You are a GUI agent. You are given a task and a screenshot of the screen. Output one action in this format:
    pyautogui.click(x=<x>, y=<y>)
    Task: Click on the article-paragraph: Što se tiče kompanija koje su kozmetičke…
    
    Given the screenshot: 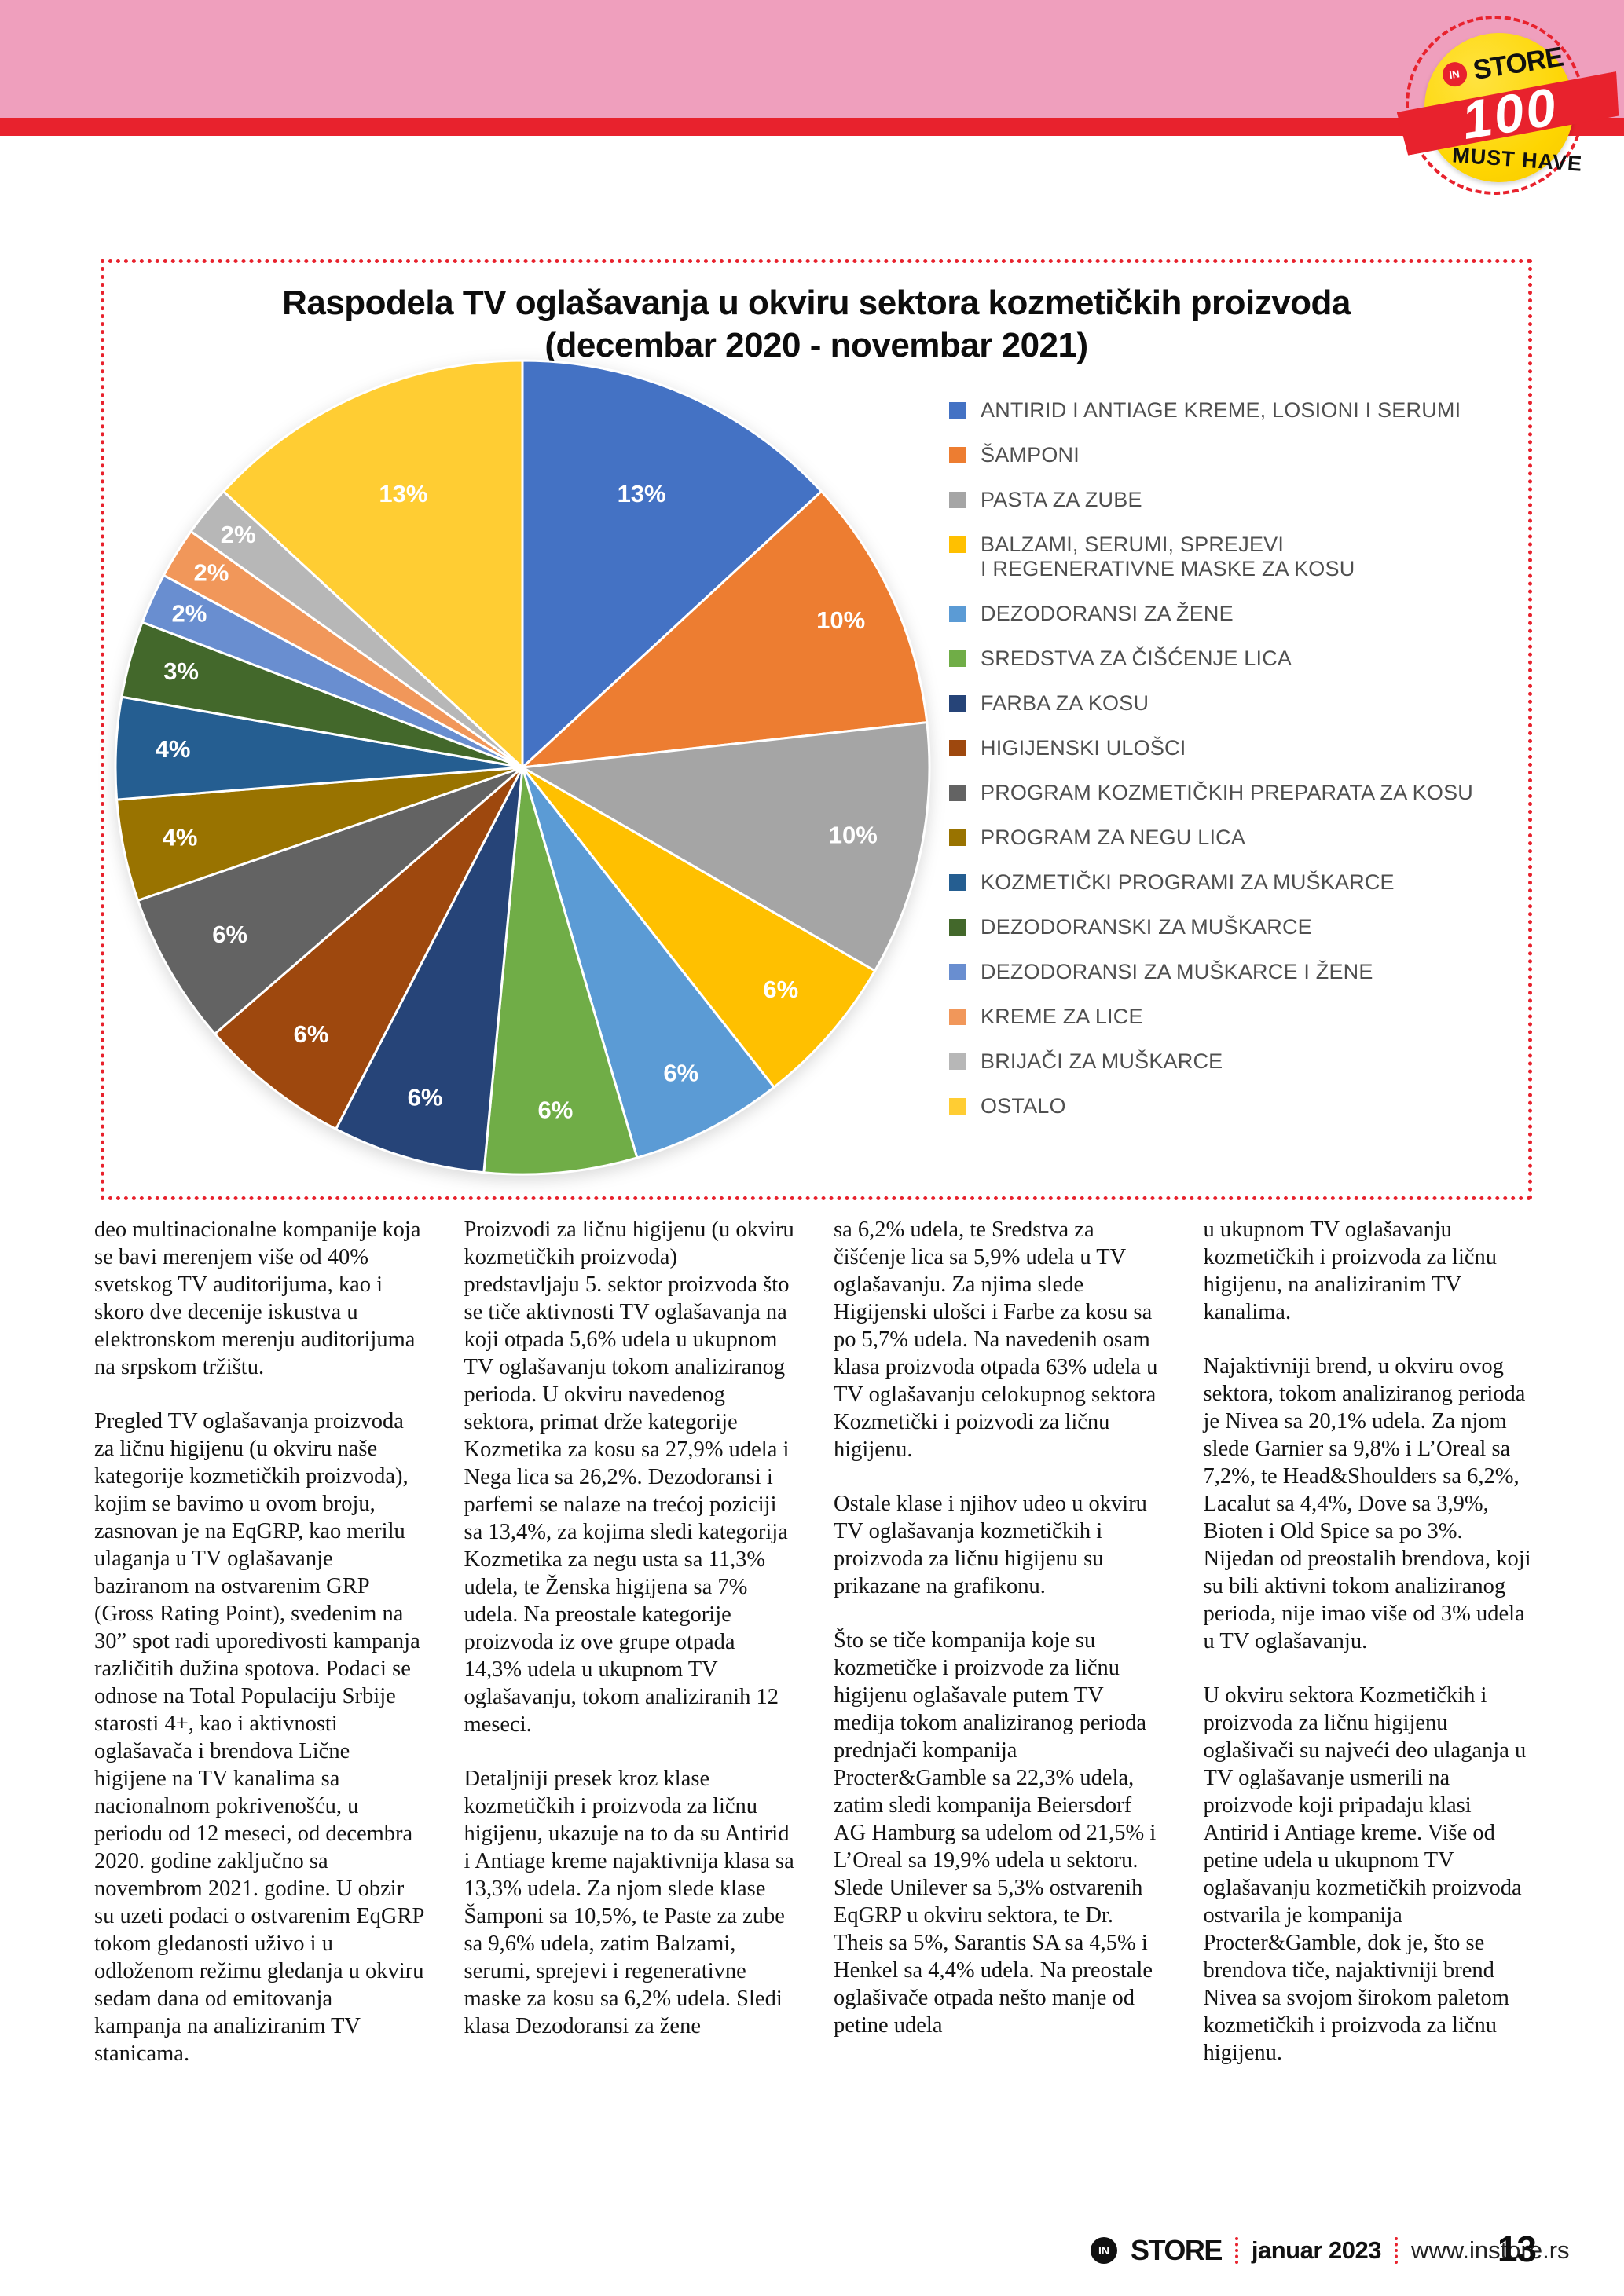 What is the action you would take?
    pyautogui.click(x=996, y=1833)
    